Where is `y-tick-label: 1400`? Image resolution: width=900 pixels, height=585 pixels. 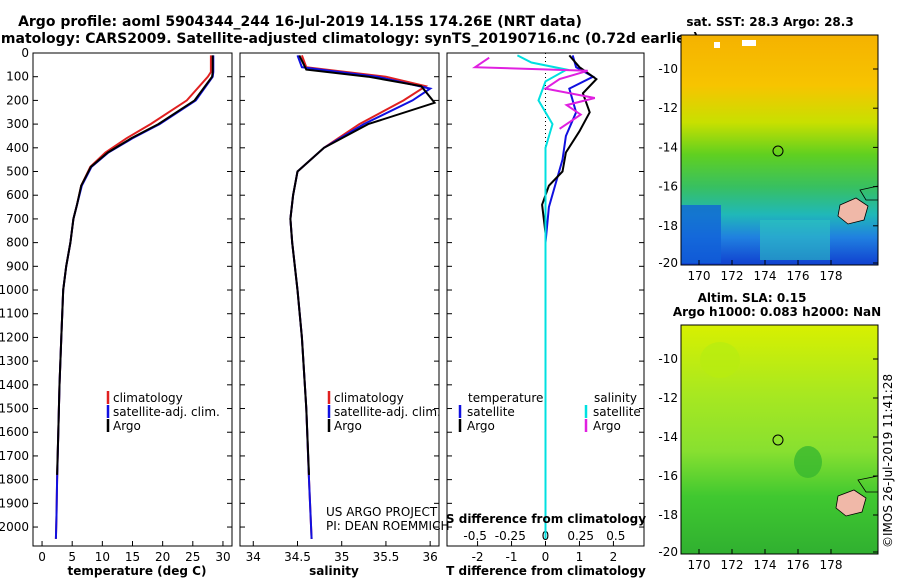 y-tick-label: 1400 is located at coordinates (14, 385).